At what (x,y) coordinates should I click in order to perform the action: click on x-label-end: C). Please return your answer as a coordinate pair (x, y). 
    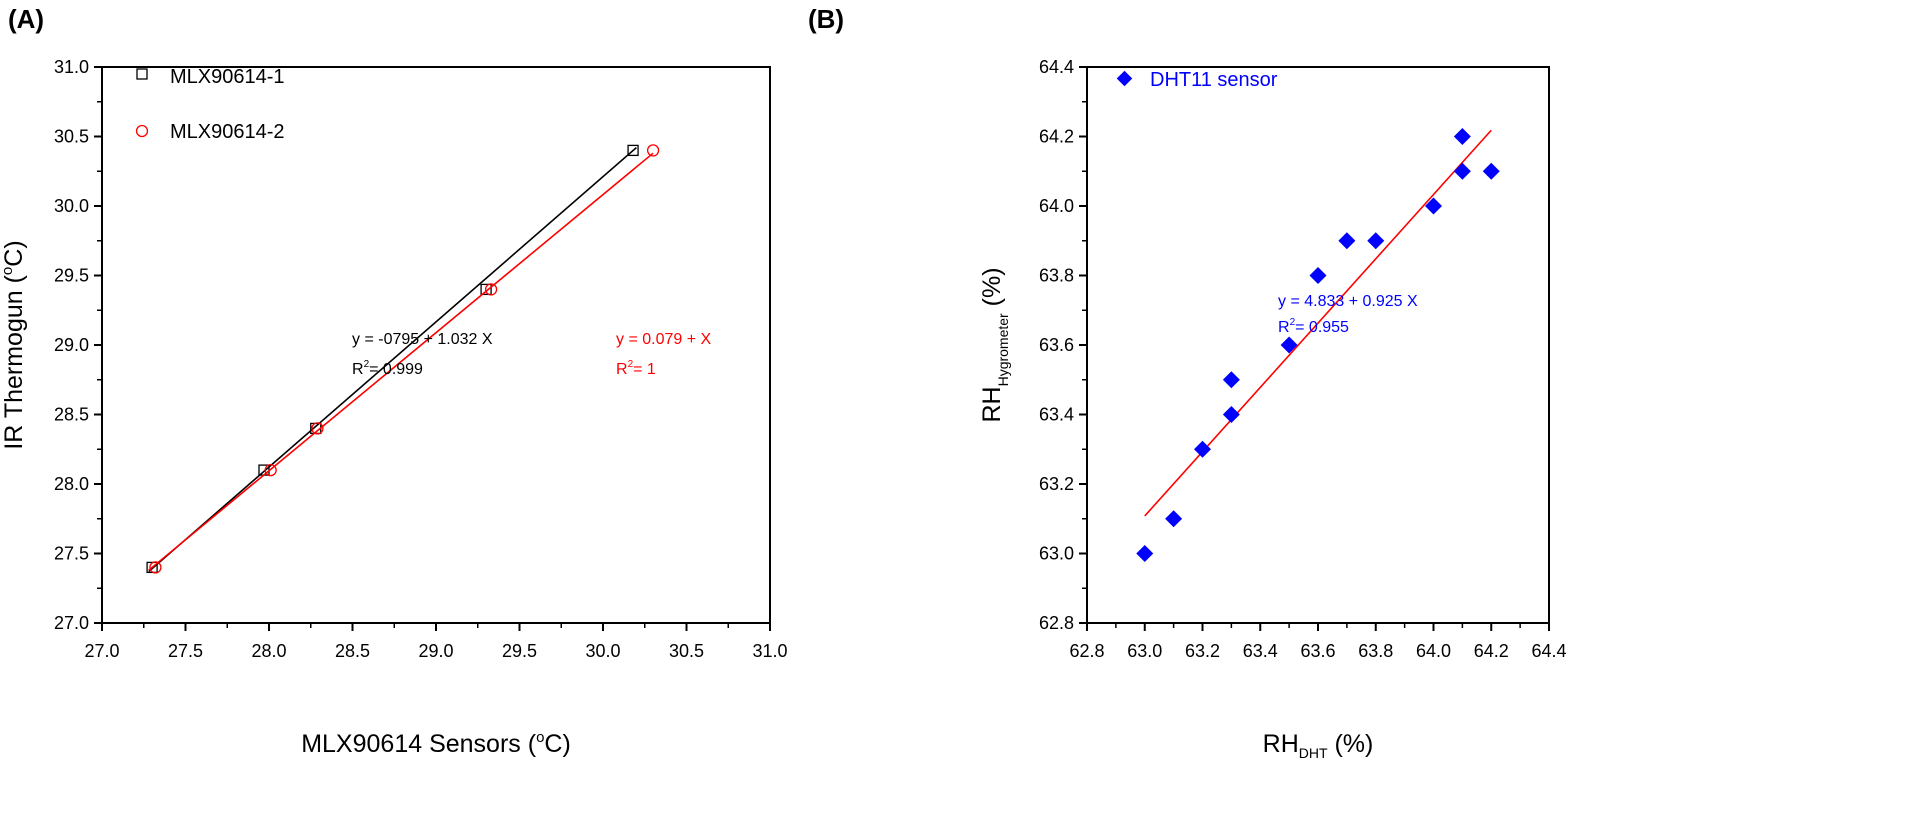
    Looking at the image, I should click on (557, 744).